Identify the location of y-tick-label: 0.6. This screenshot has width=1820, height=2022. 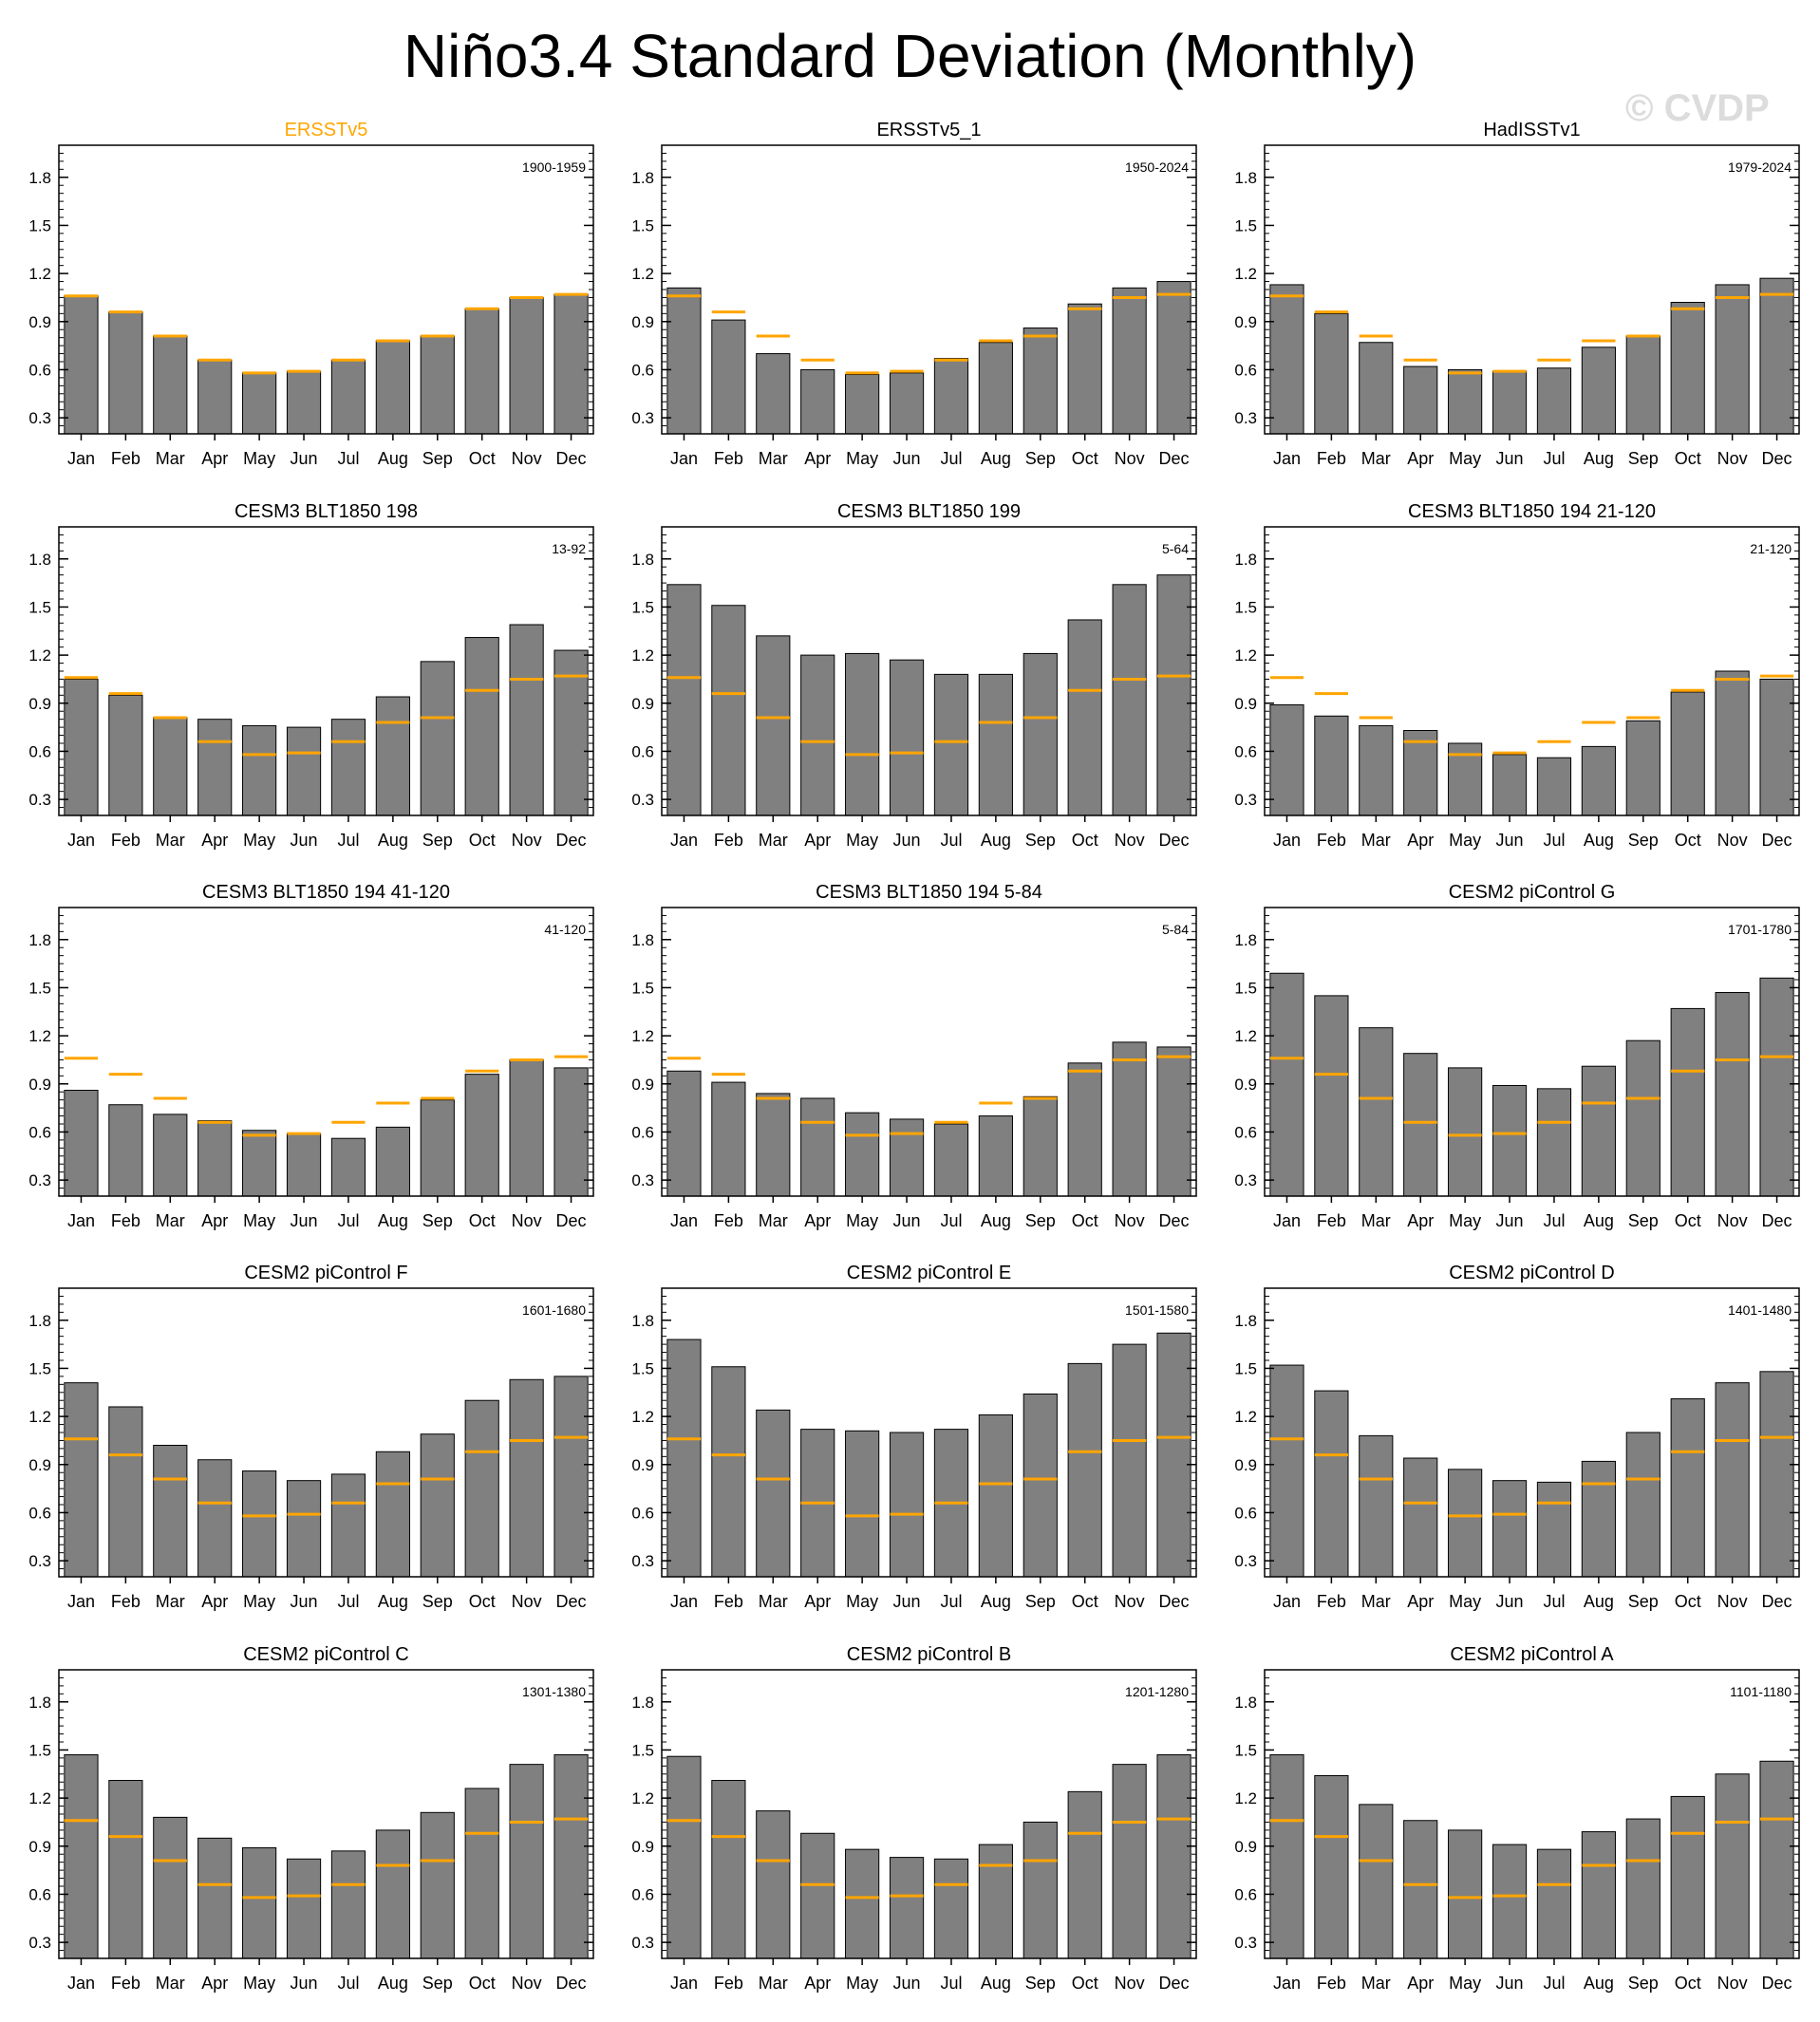
(40, 1132).